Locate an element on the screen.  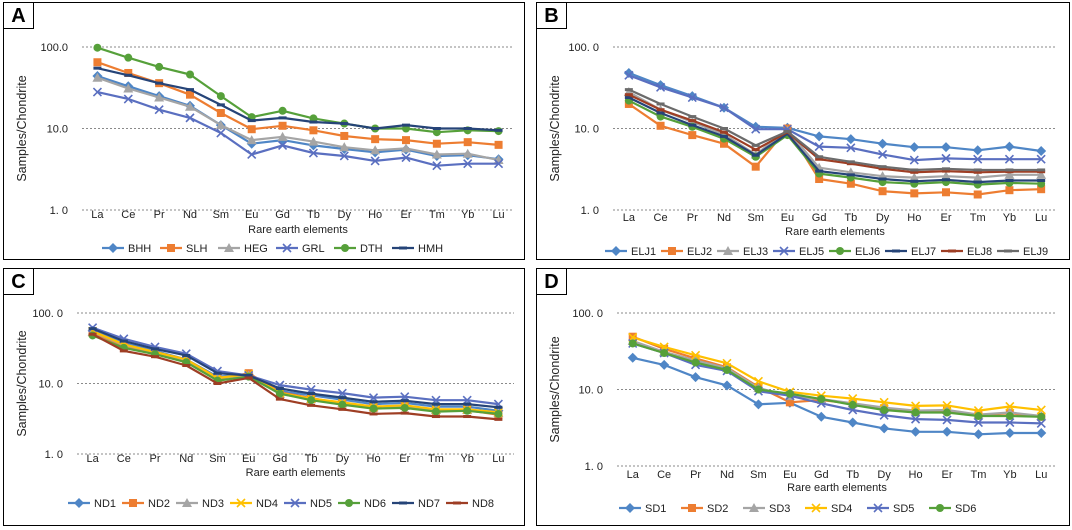
legend-label: ND6 is located at coordinates (375, 504).